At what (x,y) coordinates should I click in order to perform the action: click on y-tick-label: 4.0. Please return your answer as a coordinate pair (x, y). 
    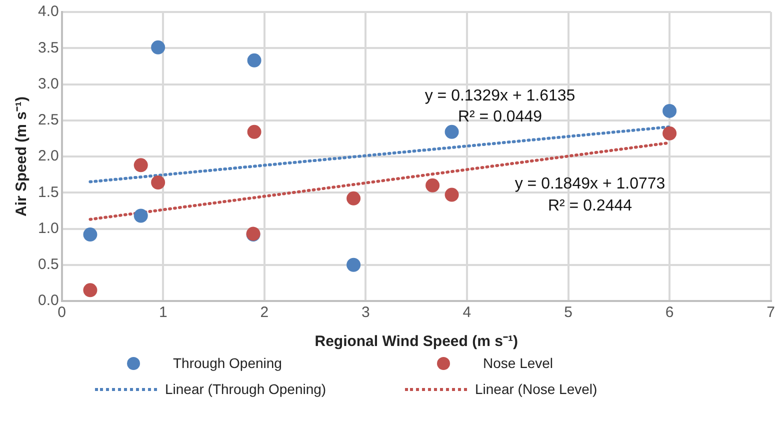
    Looking at the image, I should click on (48, 11).